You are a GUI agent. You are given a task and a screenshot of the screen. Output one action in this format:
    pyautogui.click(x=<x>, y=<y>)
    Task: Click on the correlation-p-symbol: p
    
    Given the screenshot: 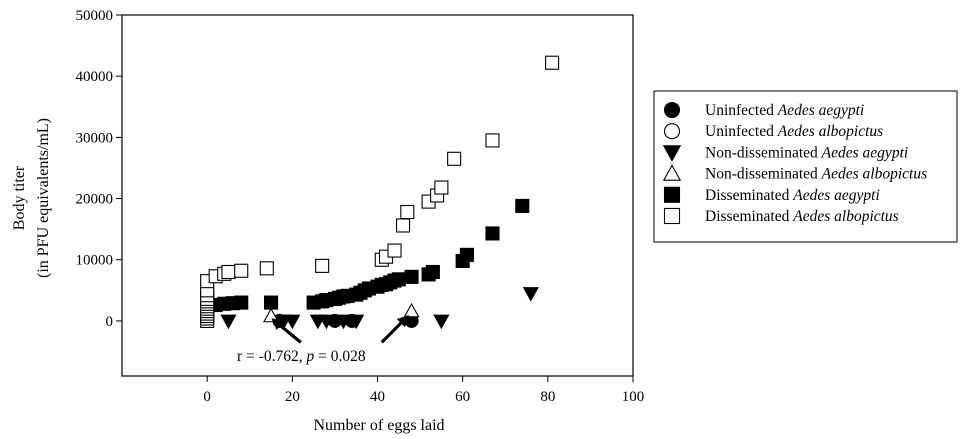 What is the action you would take?
    pyautogui.click(x=309, y=356)
    